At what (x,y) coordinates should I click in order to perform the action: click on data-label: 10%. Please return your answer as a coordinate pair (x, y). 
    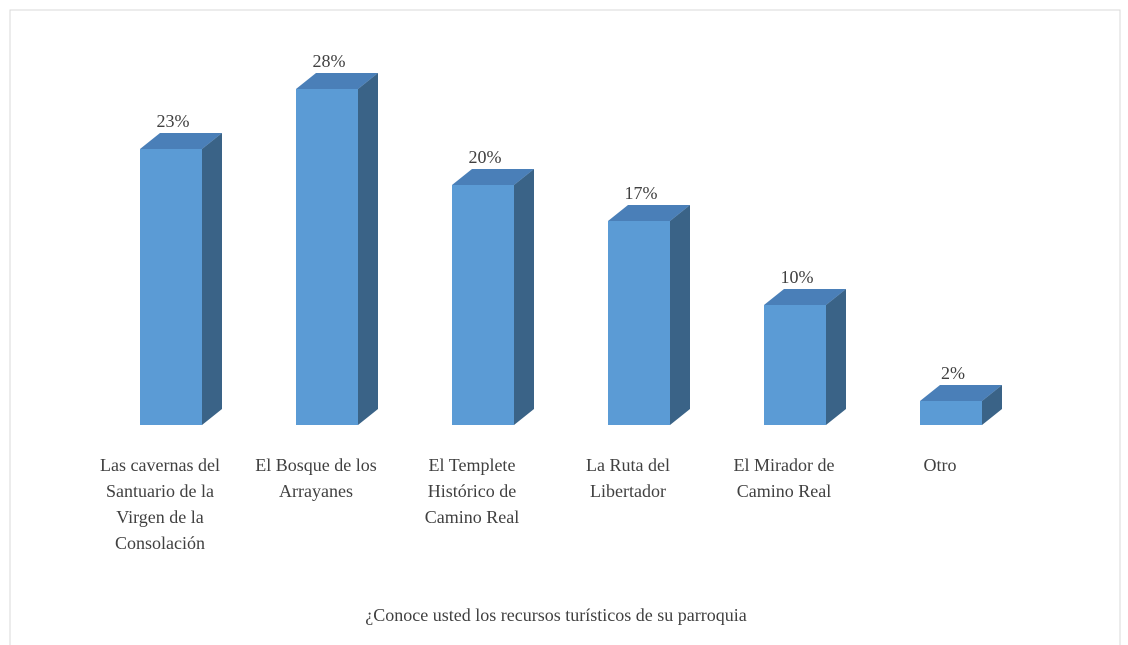
    Looking at the image, I should click on (797, 277).